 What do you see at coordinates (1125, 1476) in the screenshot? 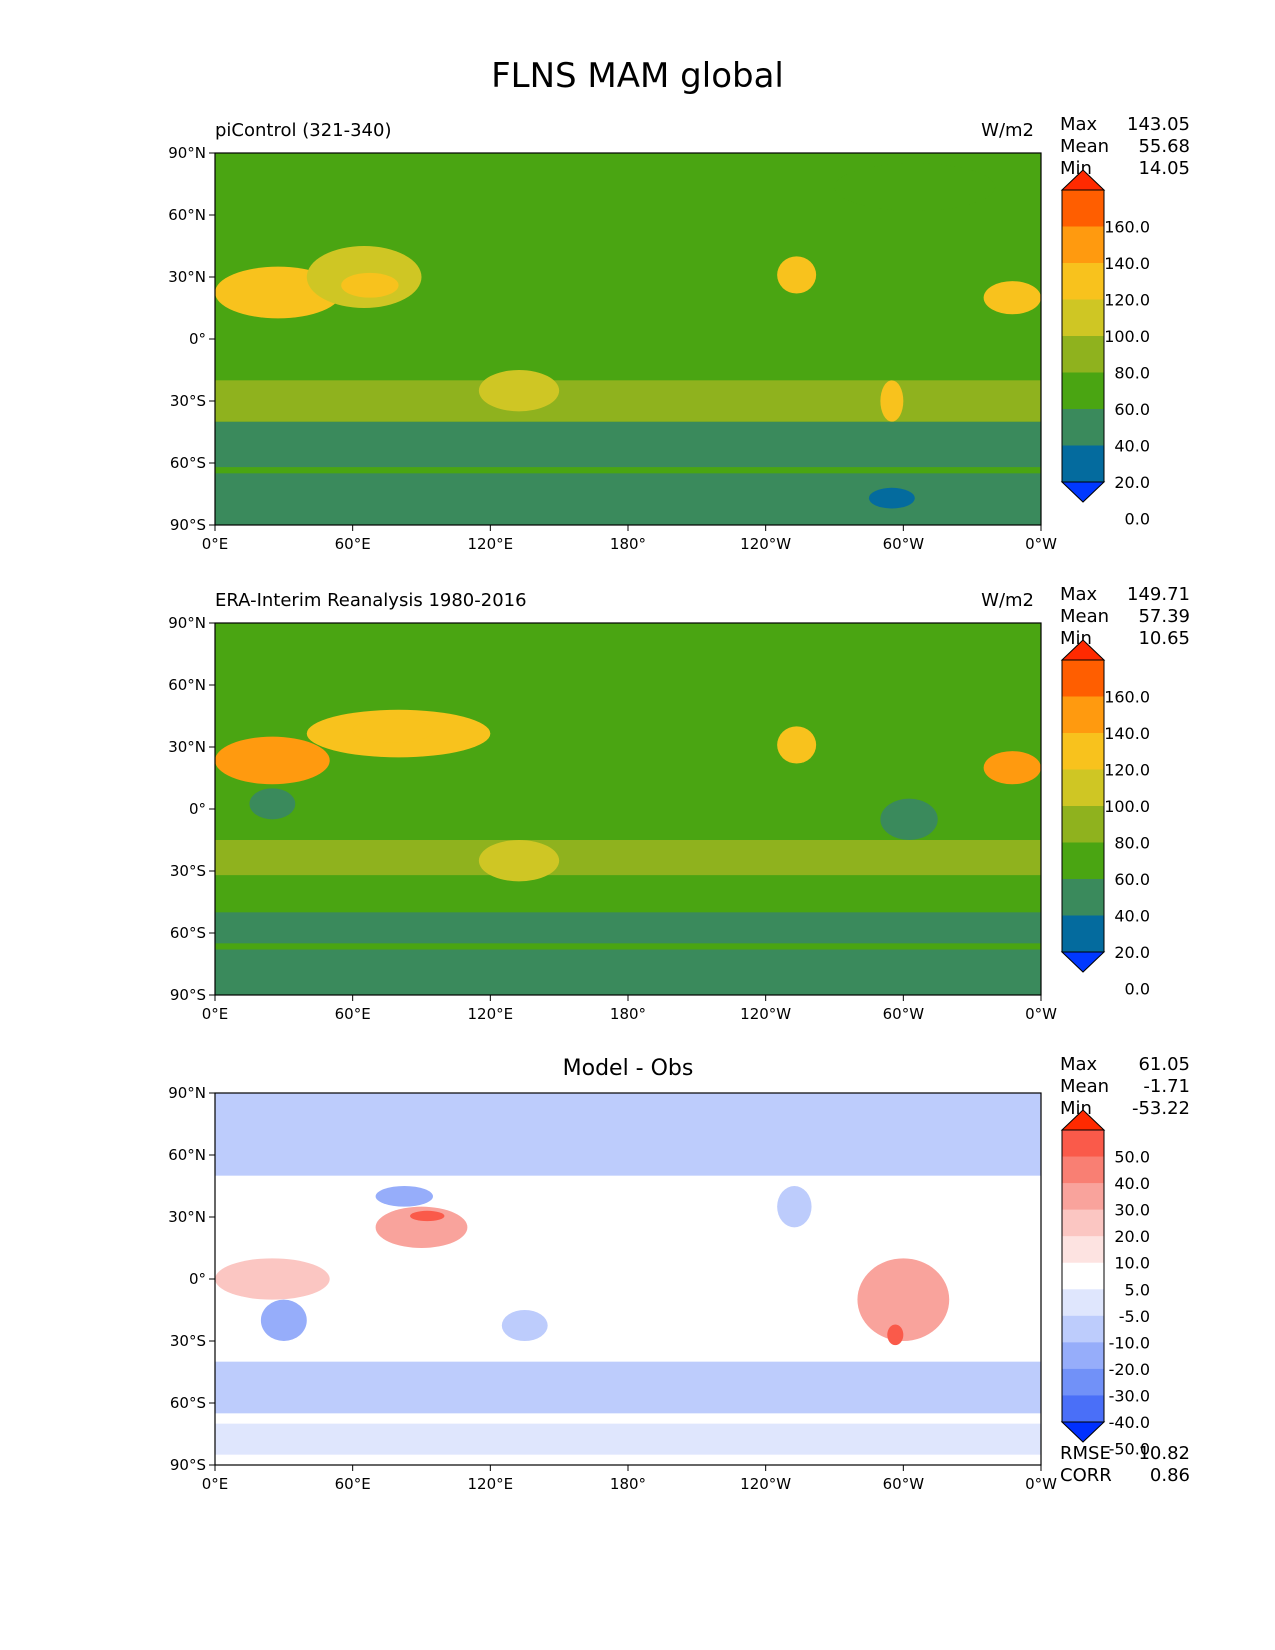
I see `score-row: CORR 0.86` at bounding box center [1125, 1476].